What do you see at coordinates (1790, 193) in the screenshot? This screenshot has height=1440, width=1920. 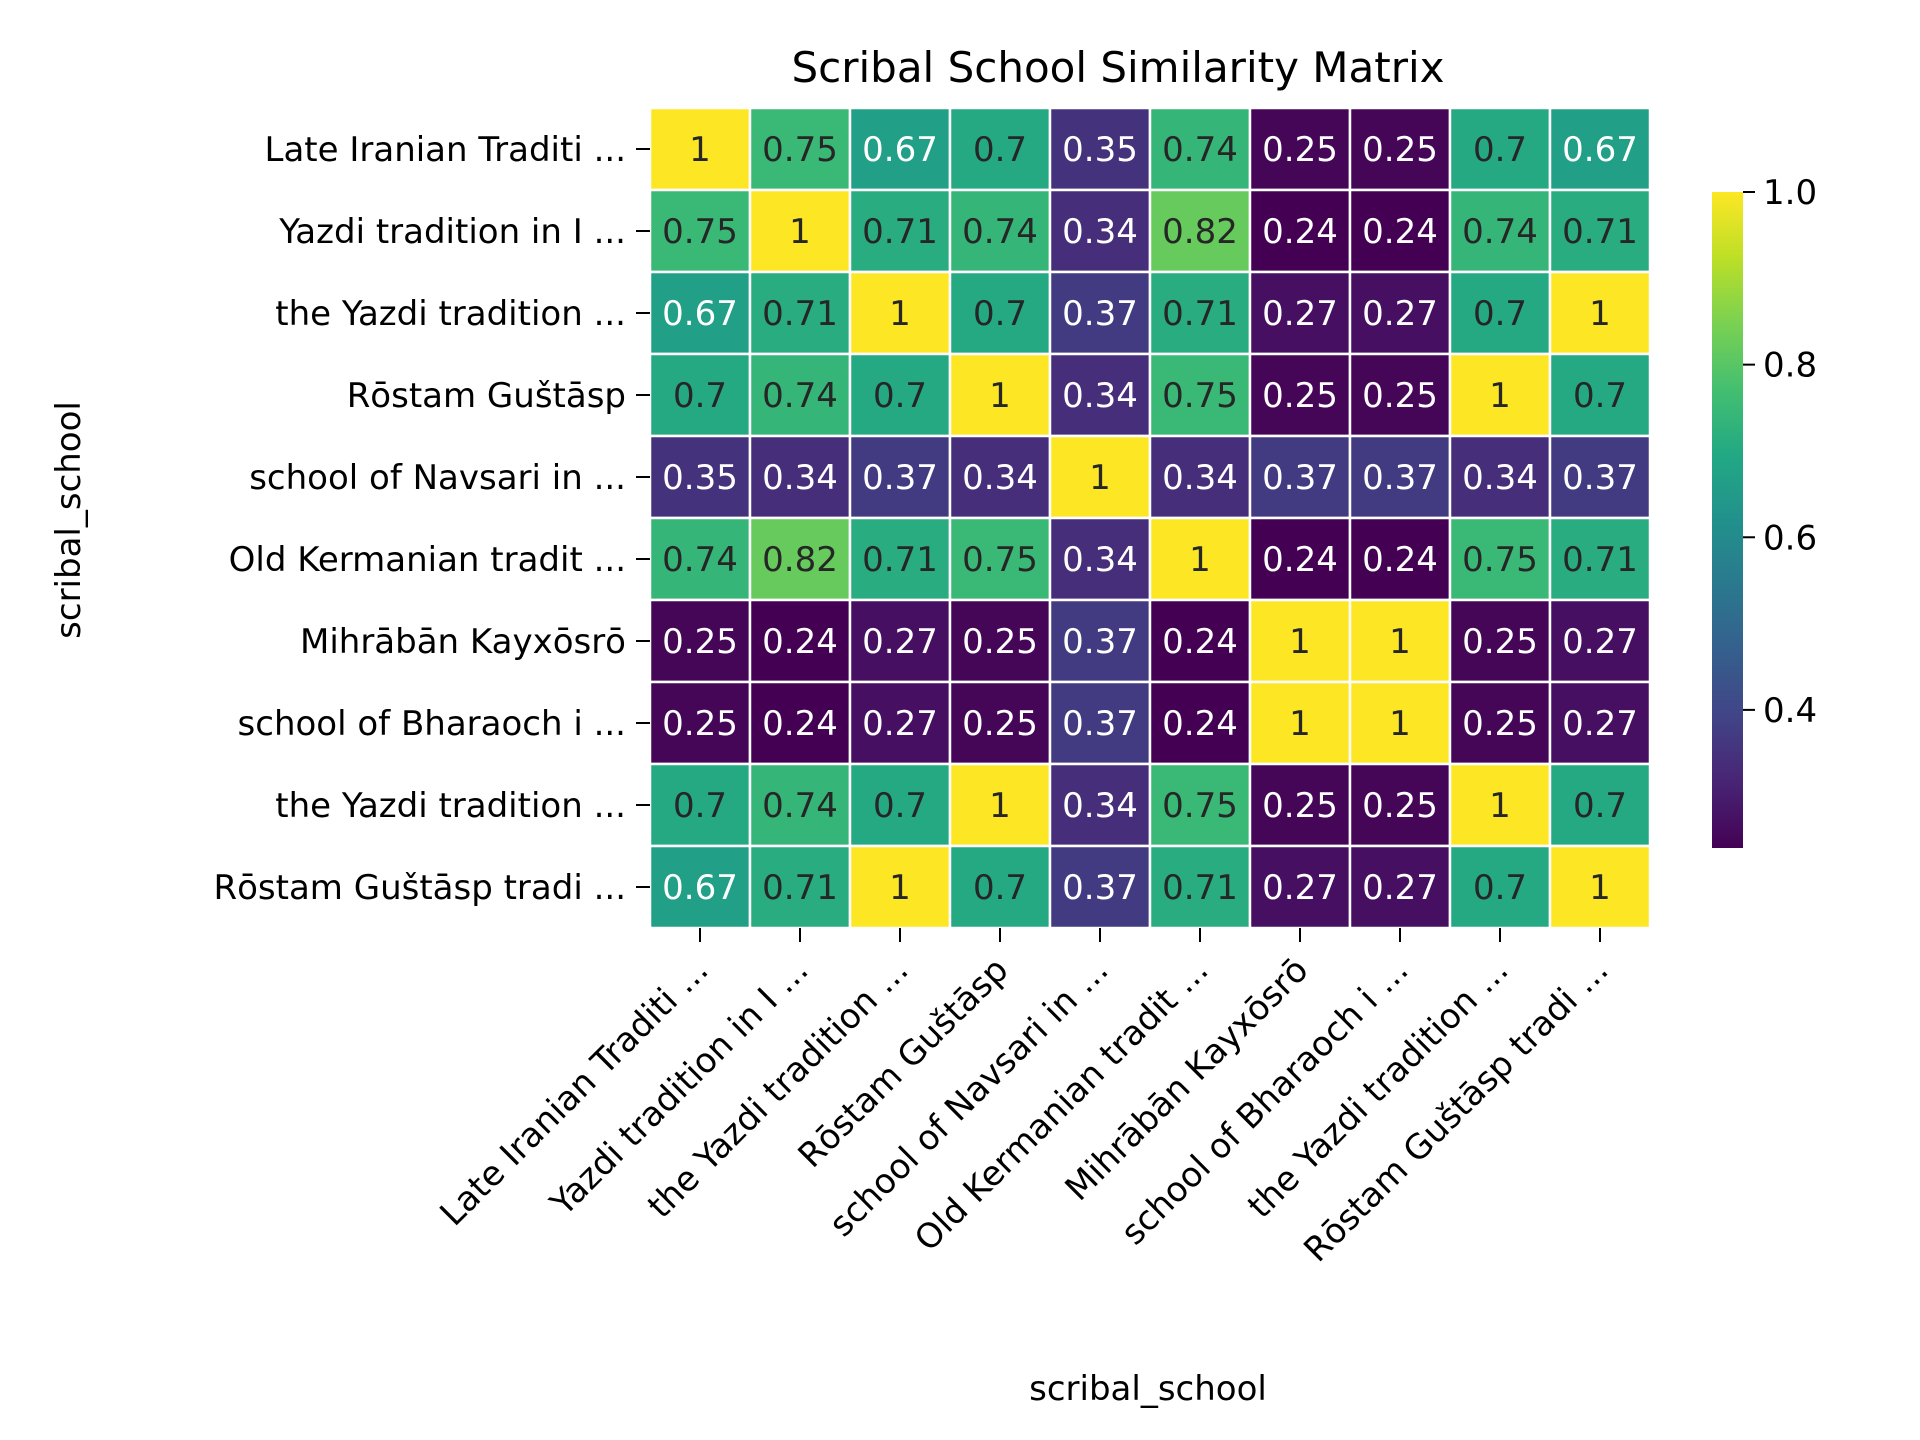 I see `colorbar-tick-label: 1.0` at bounding box center [1790, 193].